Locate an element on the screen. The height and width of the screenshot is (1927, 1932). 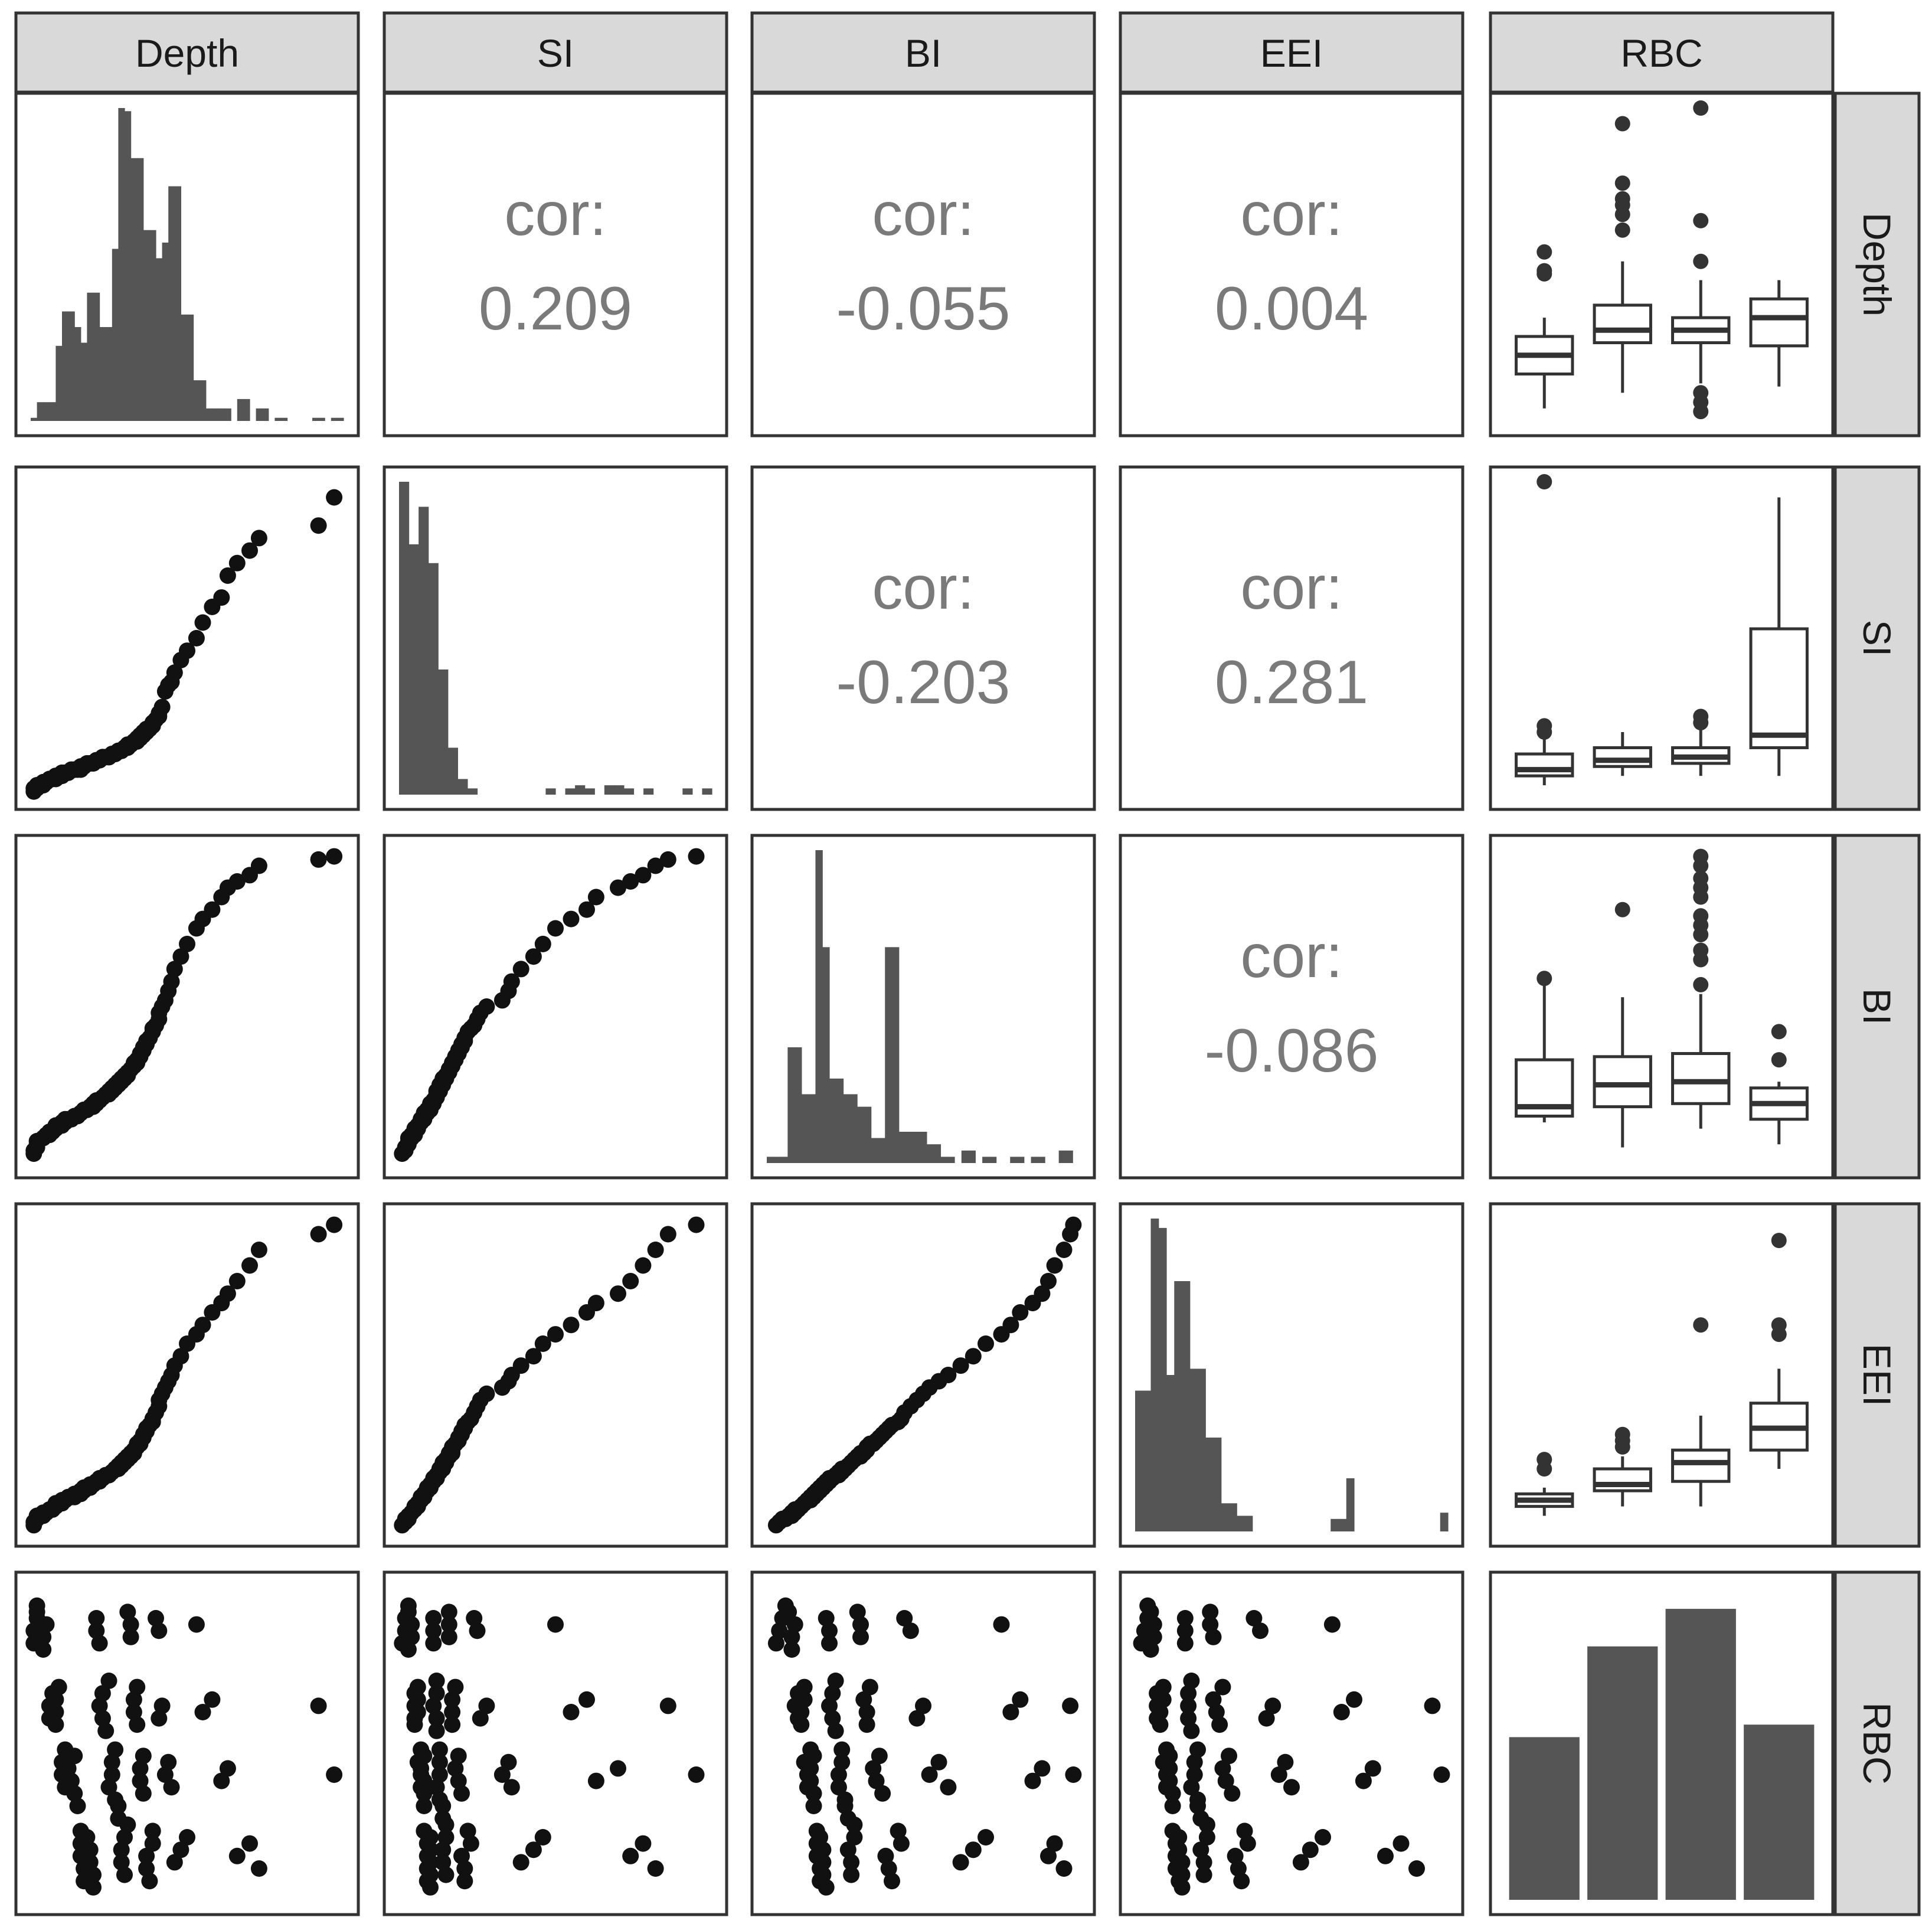
panel-depth-eei is located at coordinates (1291, 264).